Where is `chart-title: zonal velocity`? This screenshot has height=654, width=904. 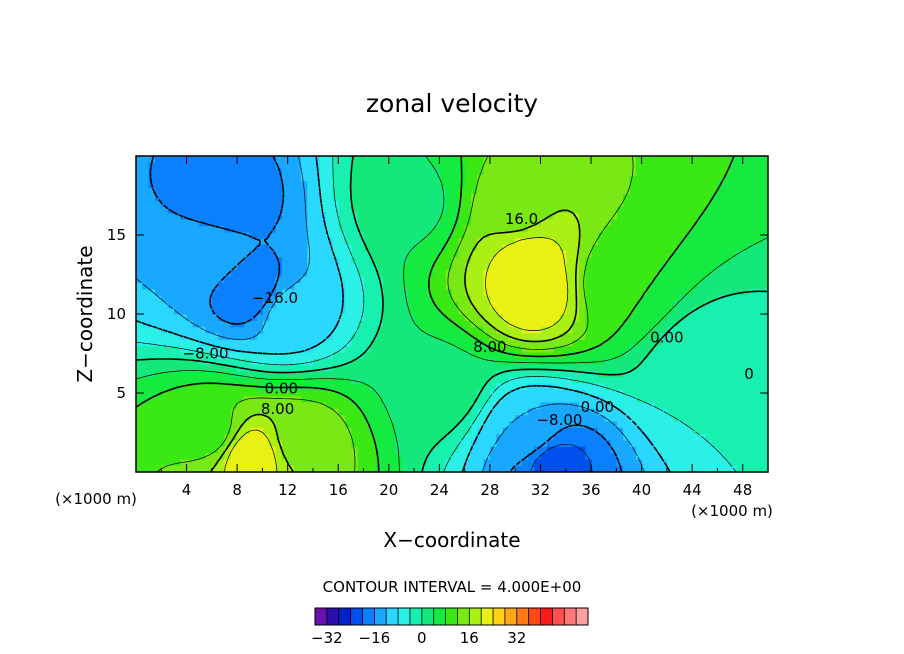 chart-title: zonal velocity is located at coordinates (452, 103).